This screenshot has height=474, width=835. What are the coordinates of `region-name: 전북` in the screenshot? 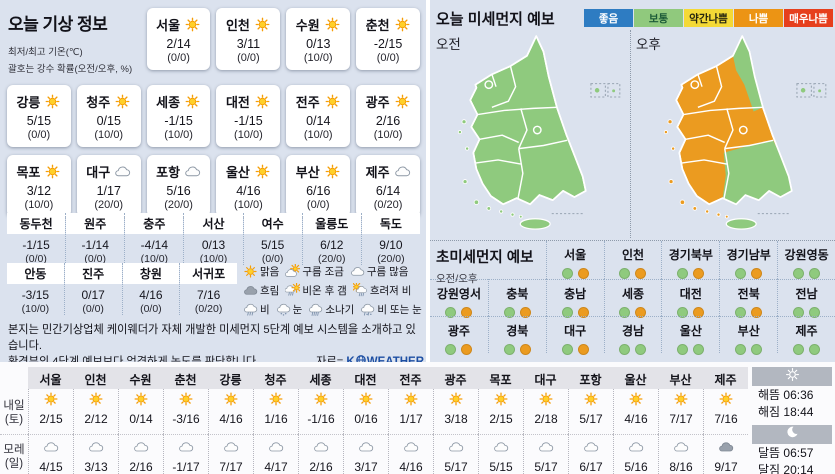 It's located at (748, 294).